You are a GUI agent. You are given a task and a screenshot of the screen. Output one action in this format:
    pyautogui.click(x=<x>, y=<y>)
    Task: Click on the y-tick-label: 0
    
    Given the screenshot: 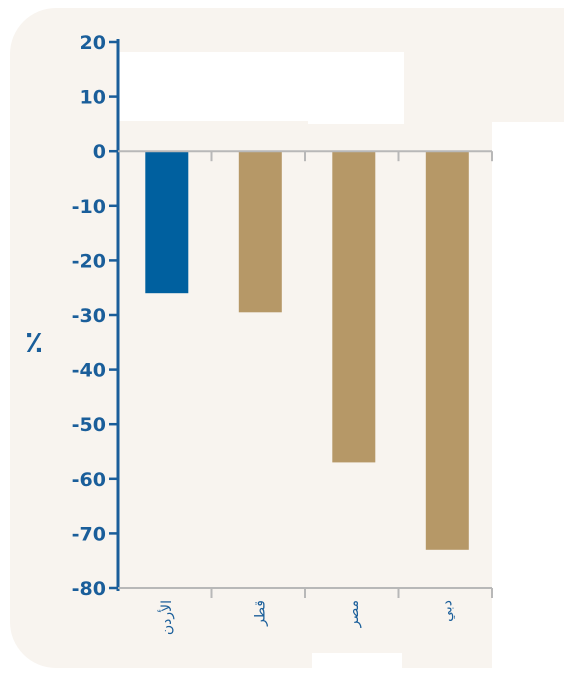 What is the action you would take?
    pyautogui.click(x=99, y=152)
    